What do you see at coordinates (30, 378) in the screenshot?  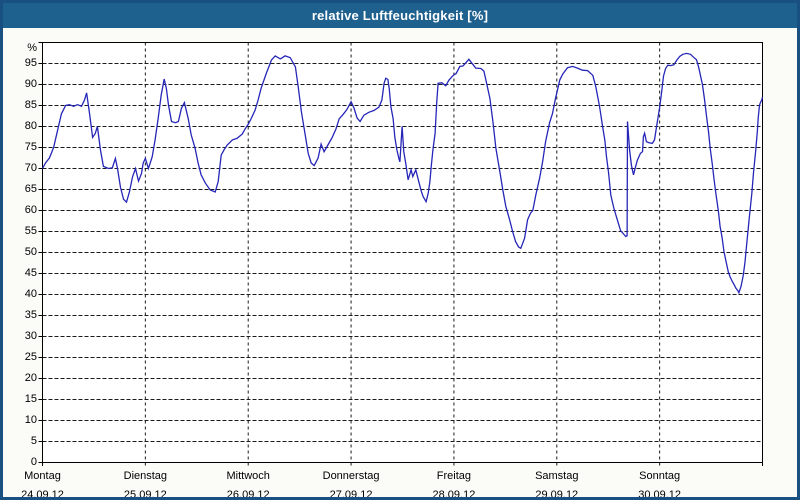 I see `y-tick-label: 20` at bounding box center [30, 378].